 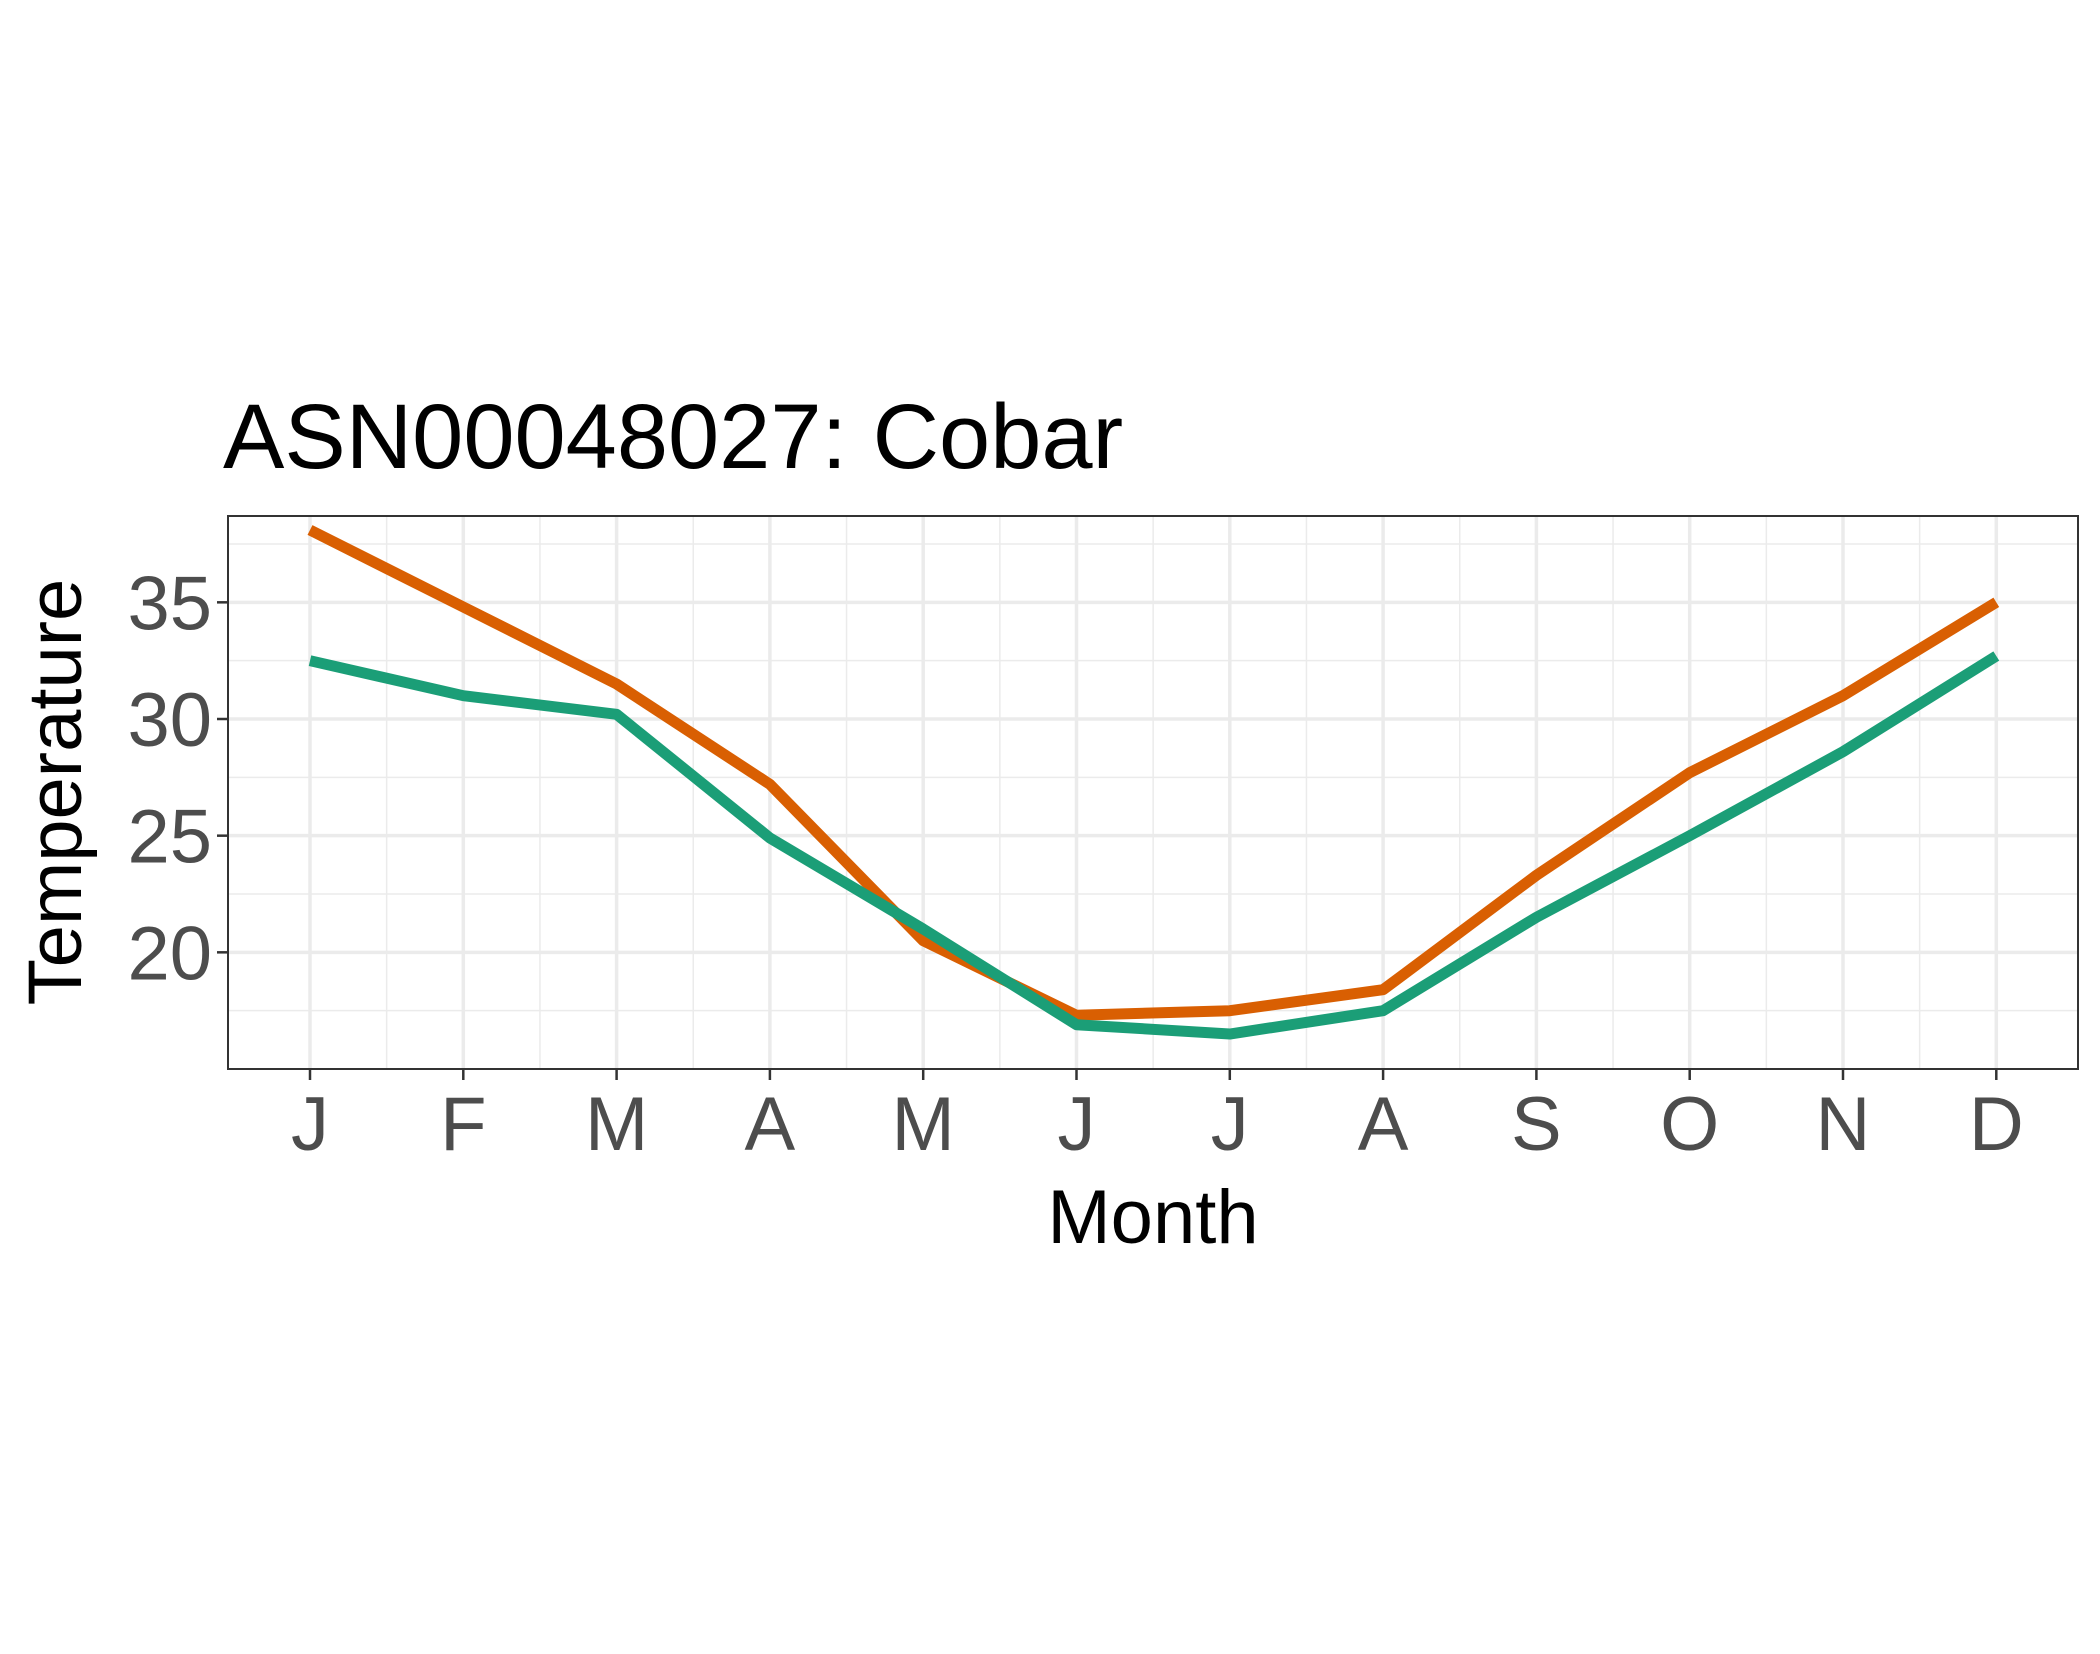 What do you see at coordinates (169, 953) in the screenshot?
I see `y-tick-label: 20` at bounding box center [169, 953].